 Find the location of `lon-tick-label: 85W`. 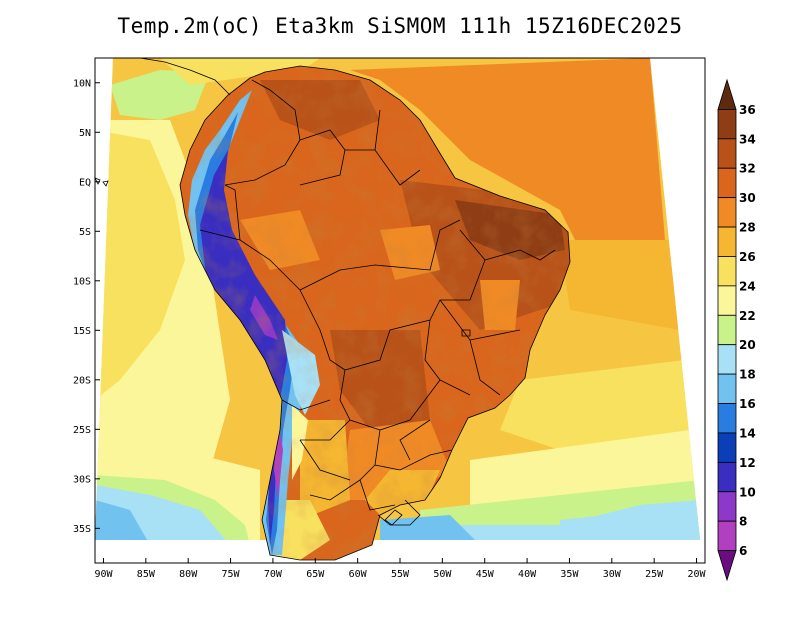

lon-tick-label: 85W is located at coordinates (146, 574).